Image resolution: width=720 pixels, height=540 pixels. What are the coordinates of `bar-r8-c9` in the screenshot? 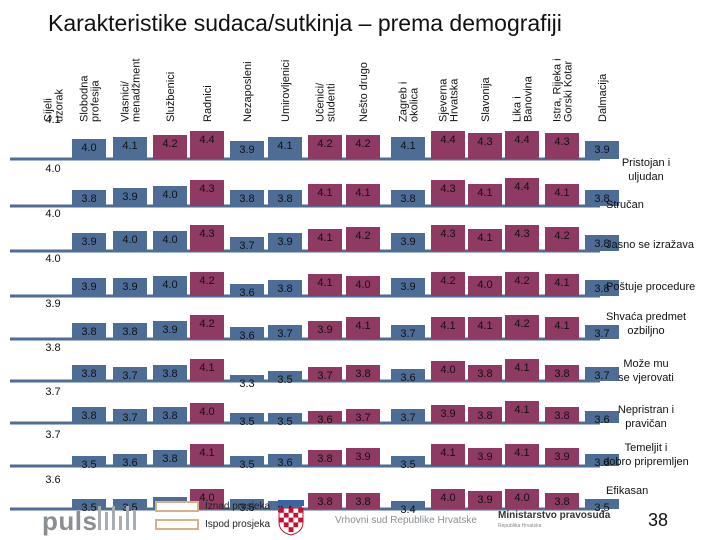 It's located at (408, 505).